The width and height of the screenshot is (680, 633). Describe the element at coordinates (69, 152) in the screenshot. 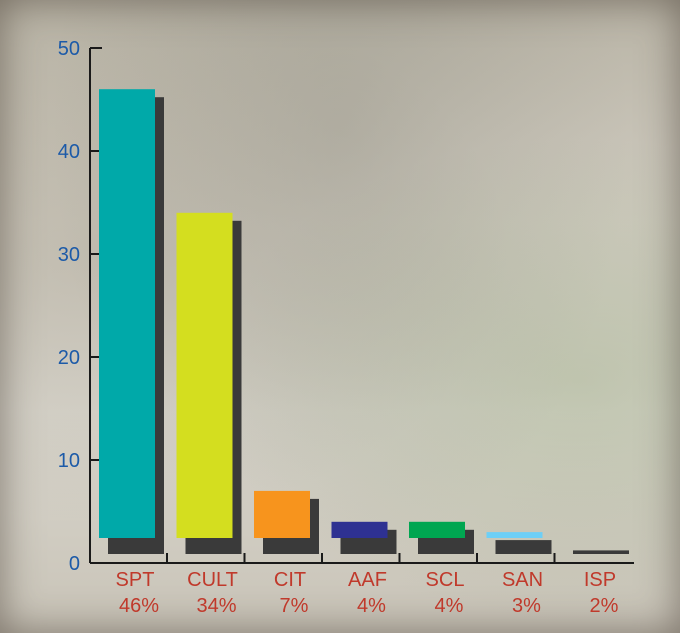

I see `y-tick-label: 40` at that location.